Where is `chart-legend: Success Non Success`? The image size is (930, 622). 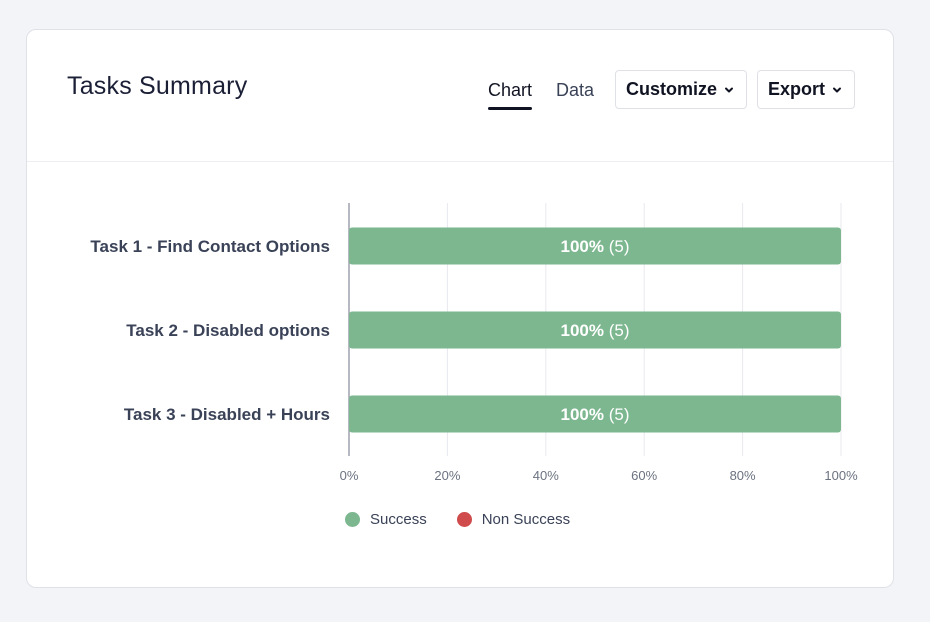
chart-legend: Success Non Success is located at coordinates (472, 519).